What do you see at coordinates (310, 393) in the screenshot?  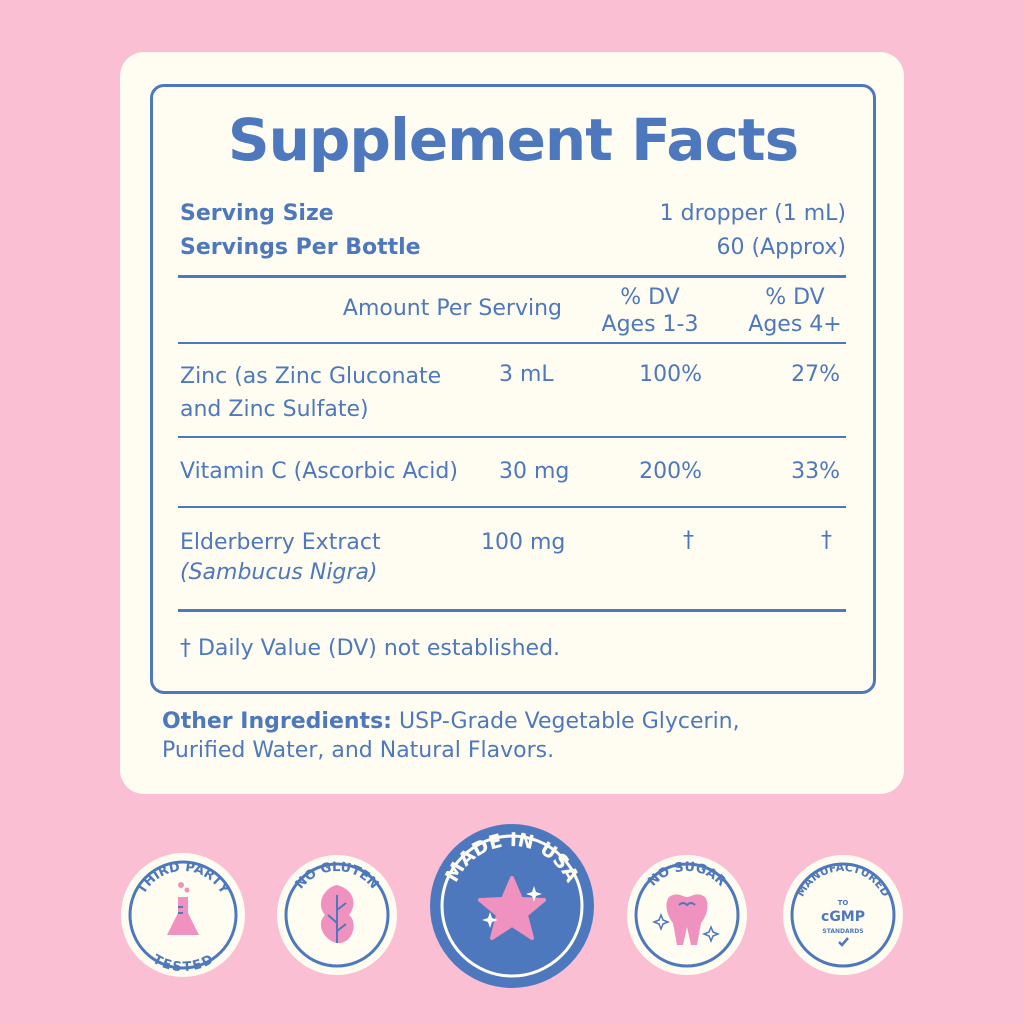 I see `nutrient-name: Zinc (as Zinc Gluconate and Zinc Sulfate)` at bounding box center [310, 393].